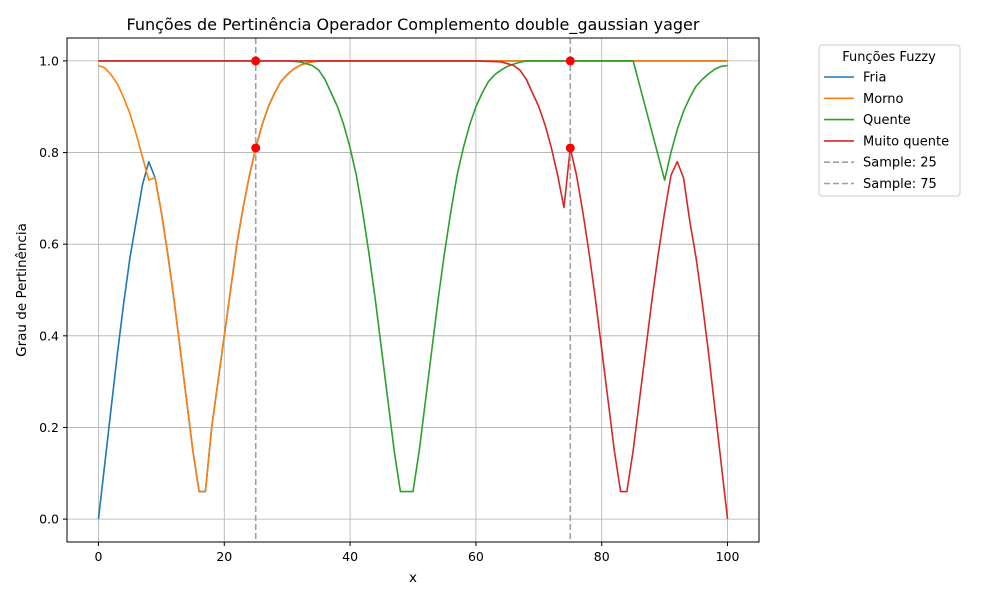  Describe the element at coordinates (602, 556) in the screenshot. I see `x-tick-label: 80` at that location.